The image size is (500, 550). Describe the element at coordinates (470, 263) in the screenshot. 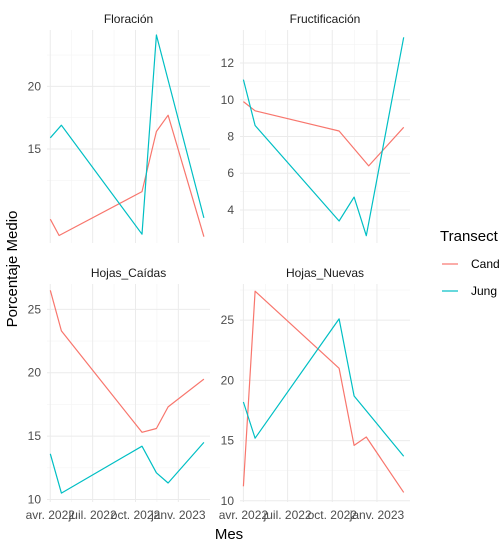

I see `legend: Transect Cand Jung` at that location.